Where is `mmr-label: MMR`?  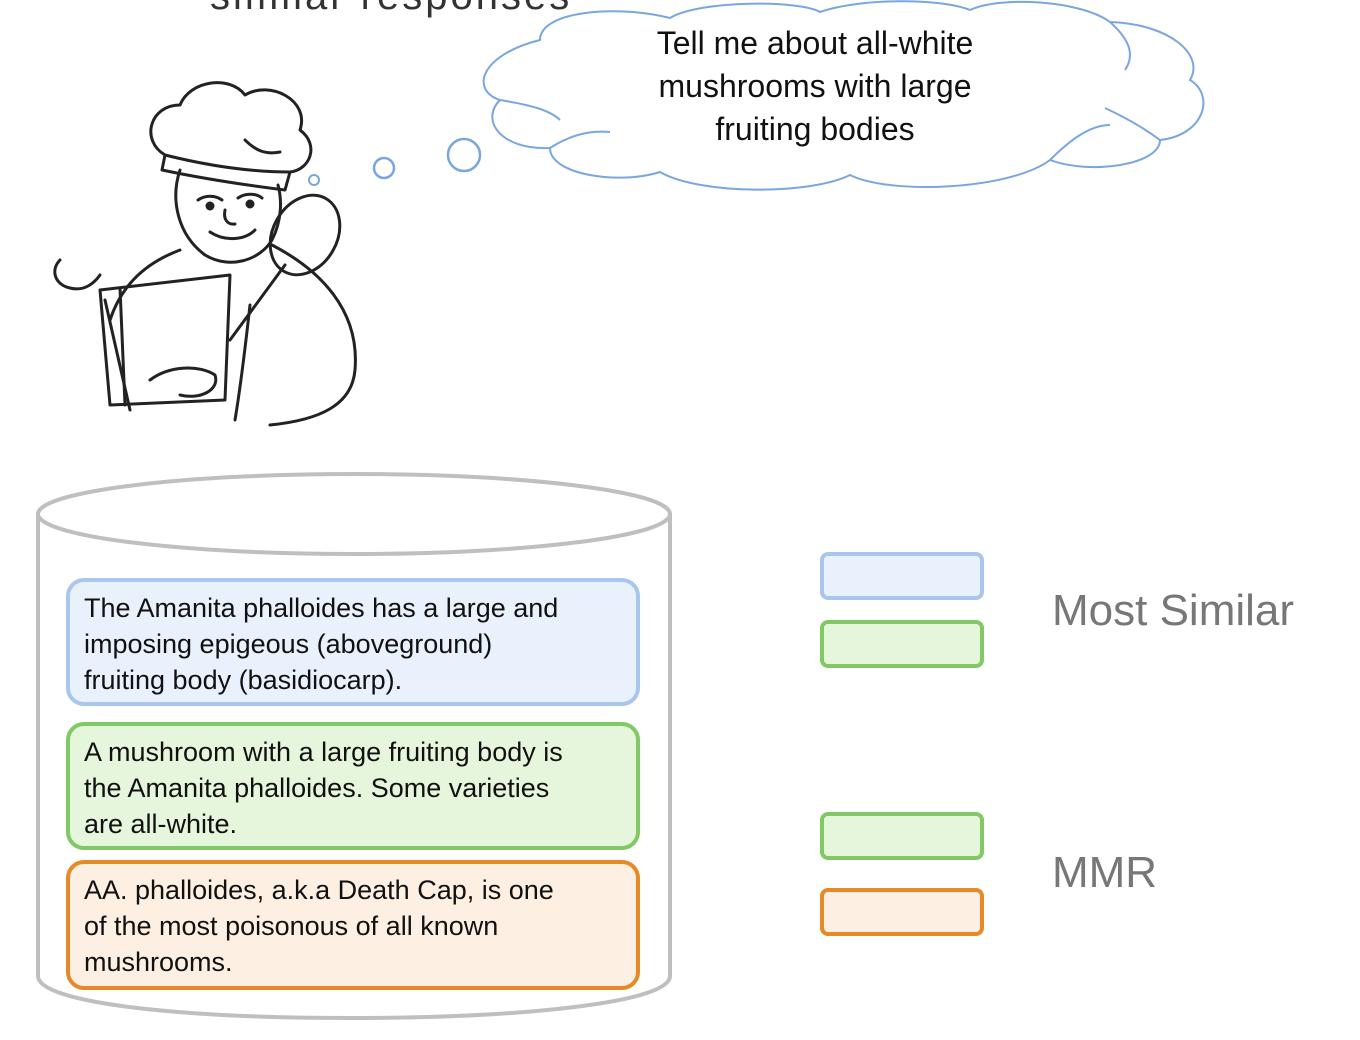
mmr-label: MMR is located at coordinates (1105, 872).